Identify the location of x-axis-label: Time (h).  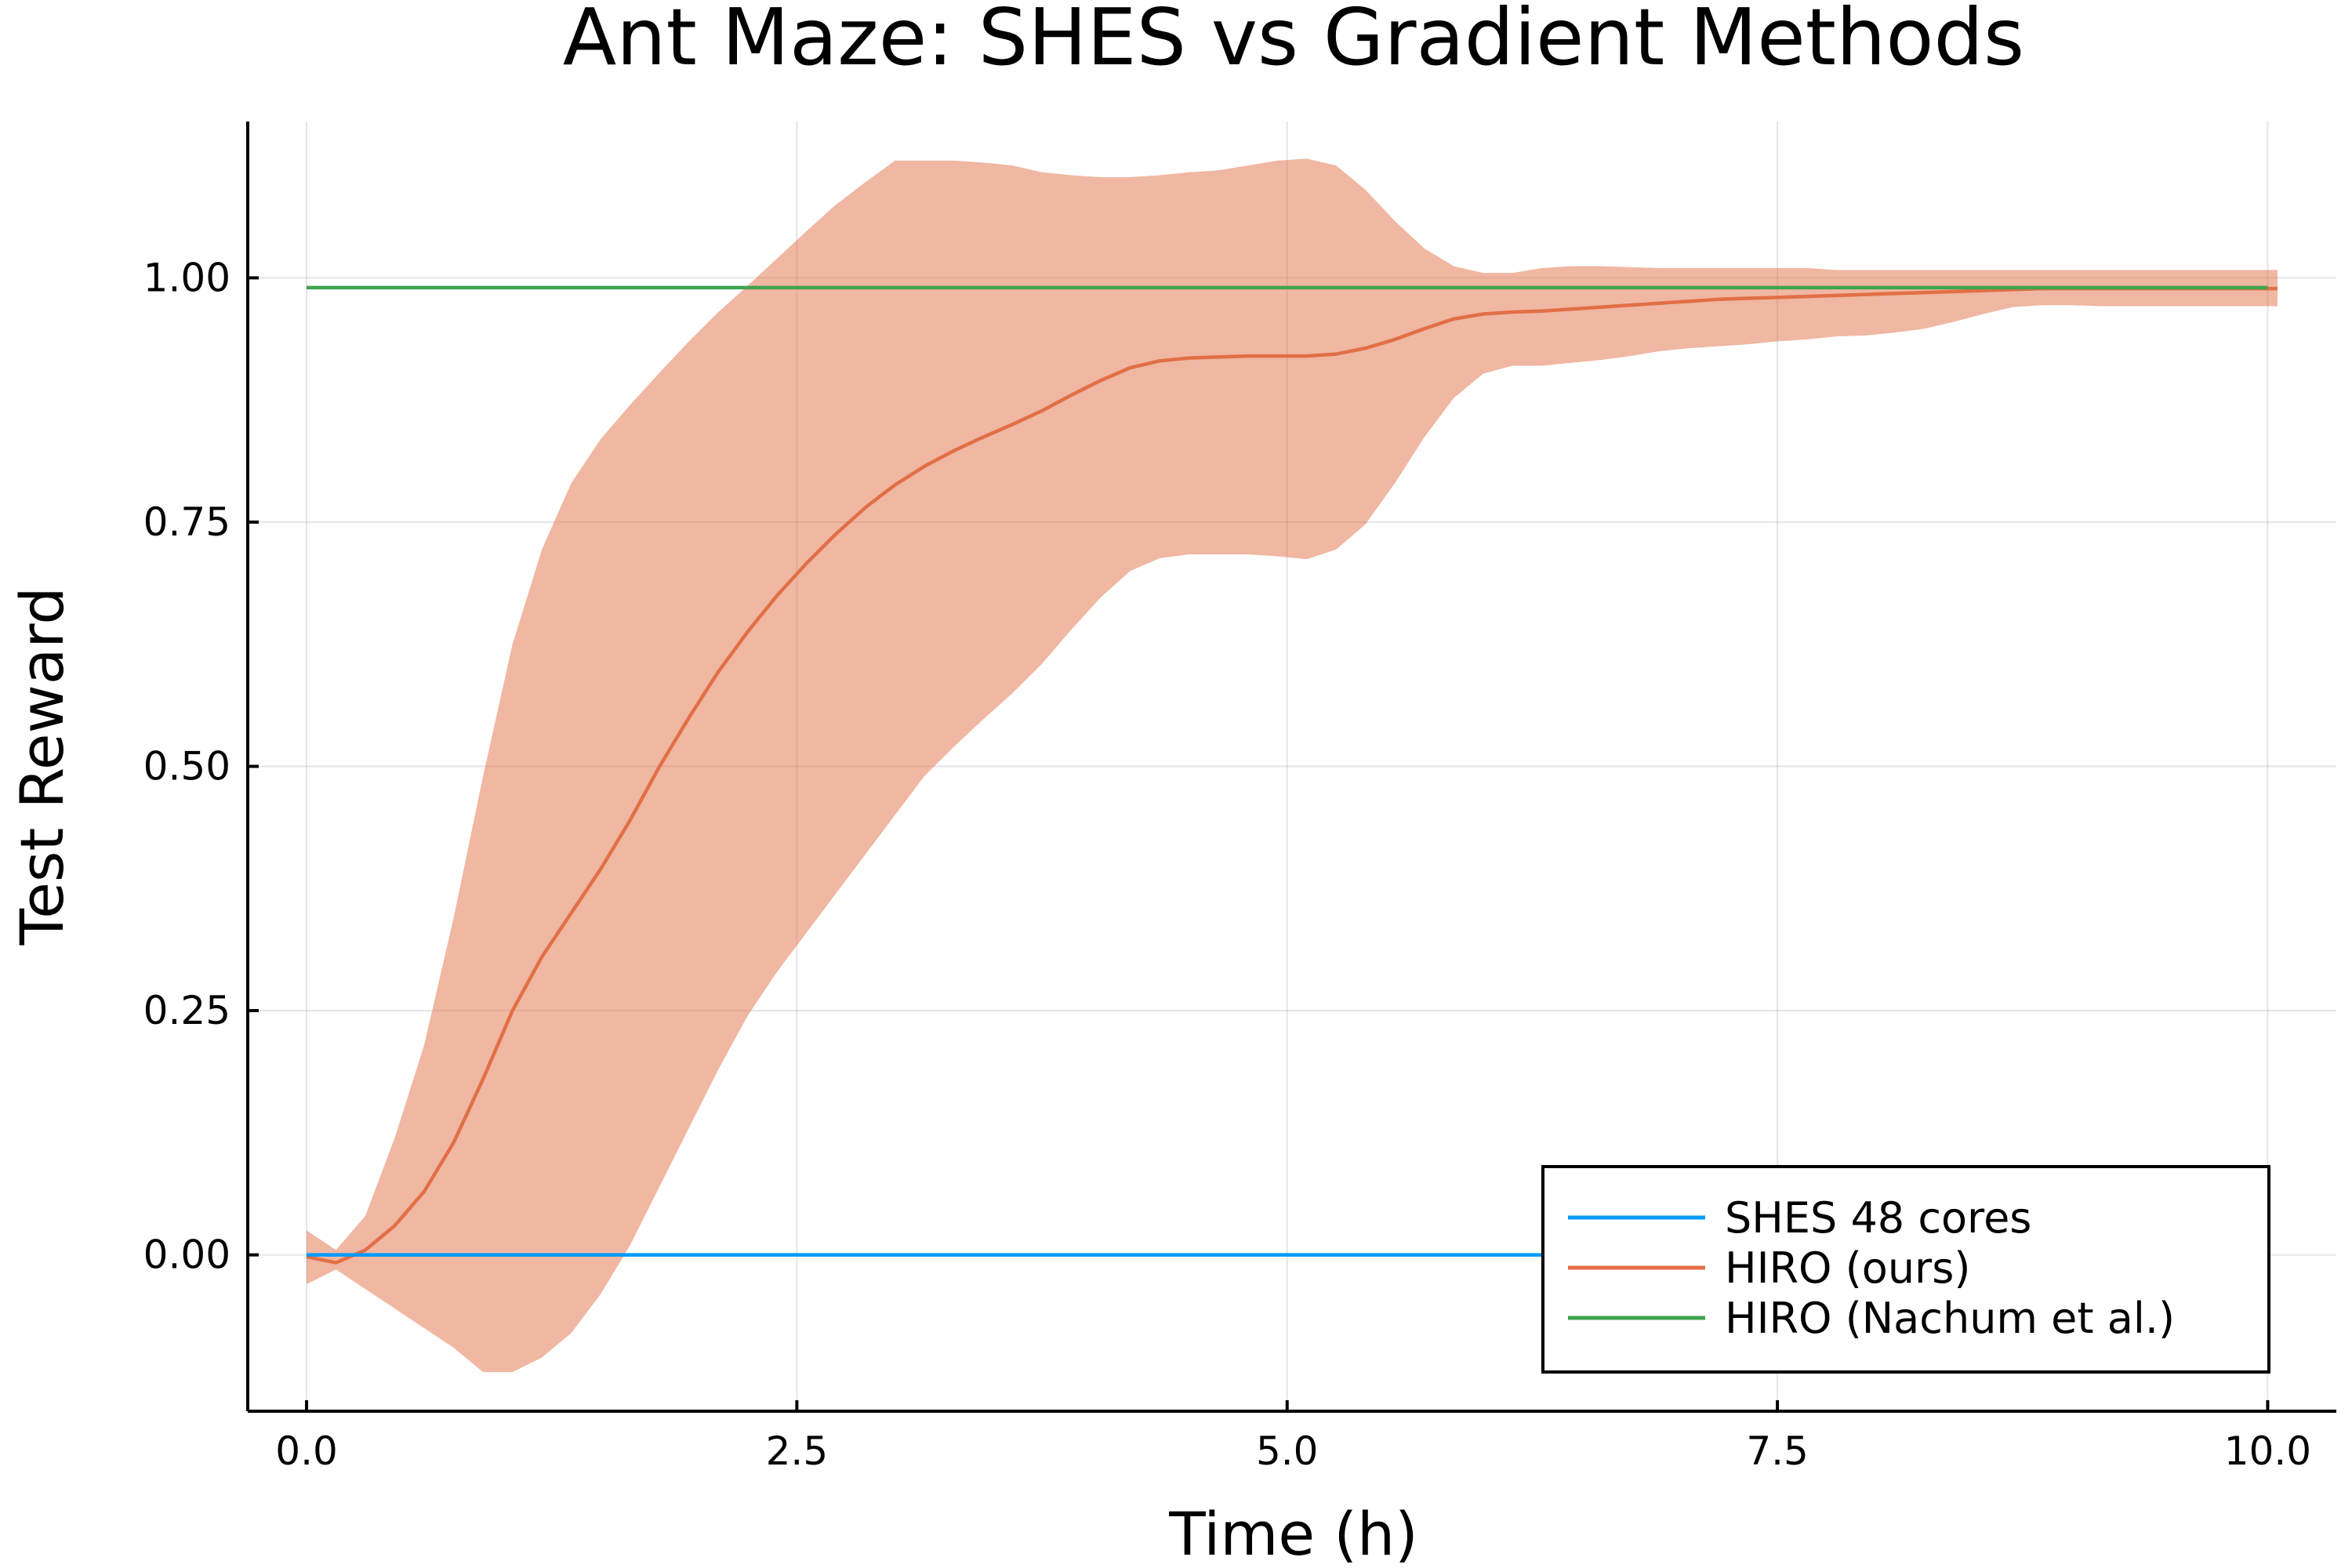
(1293, 1533).